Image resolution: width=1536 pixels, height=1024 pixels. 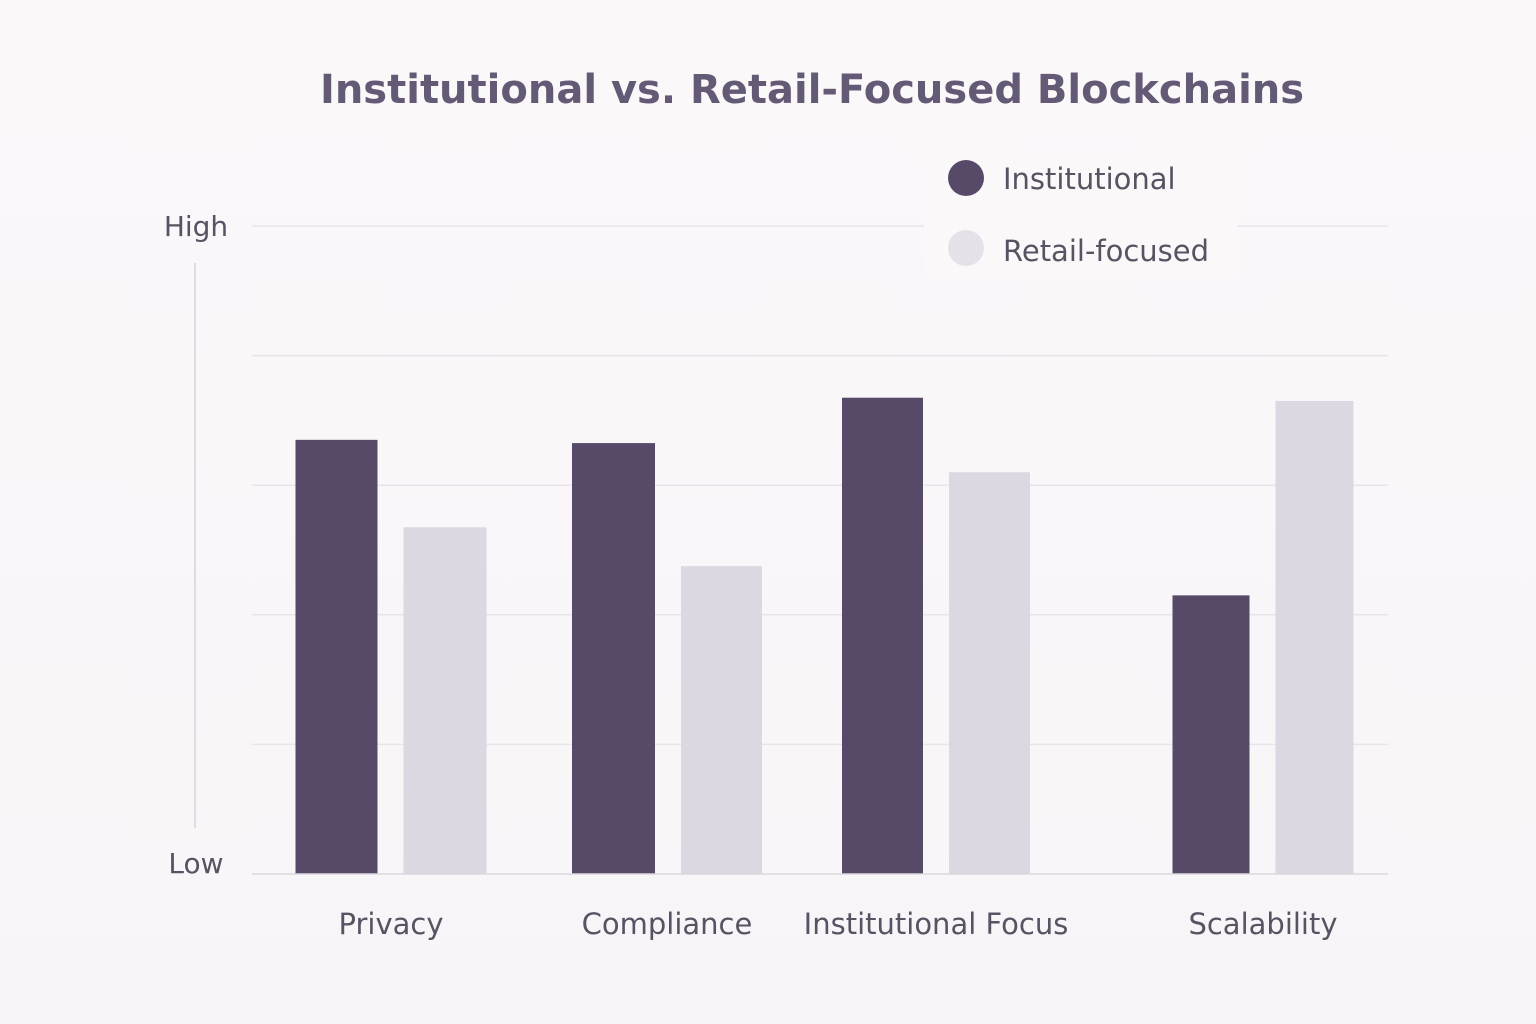 I want to click on bar-institutional-scalability, so click(x=1211, y=734).